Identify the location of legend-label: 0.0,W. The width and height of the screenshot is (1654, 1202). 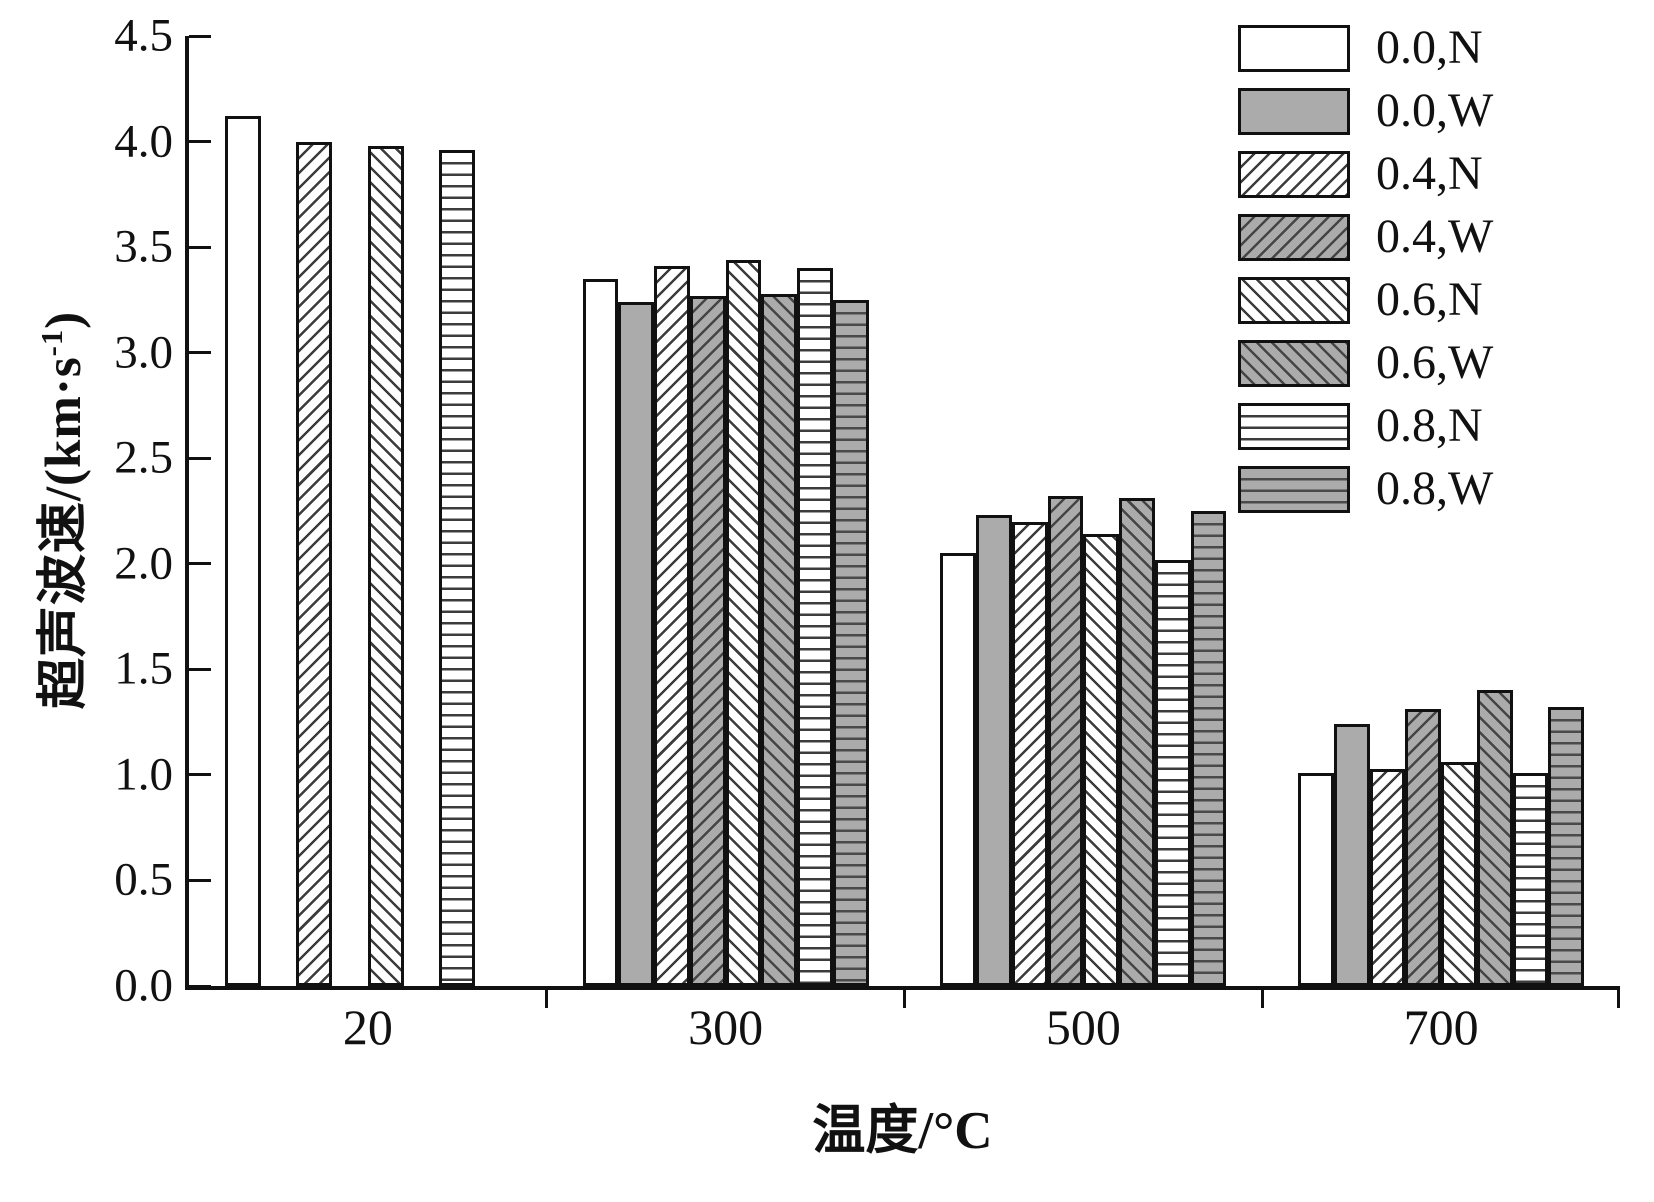
(1435, 110).